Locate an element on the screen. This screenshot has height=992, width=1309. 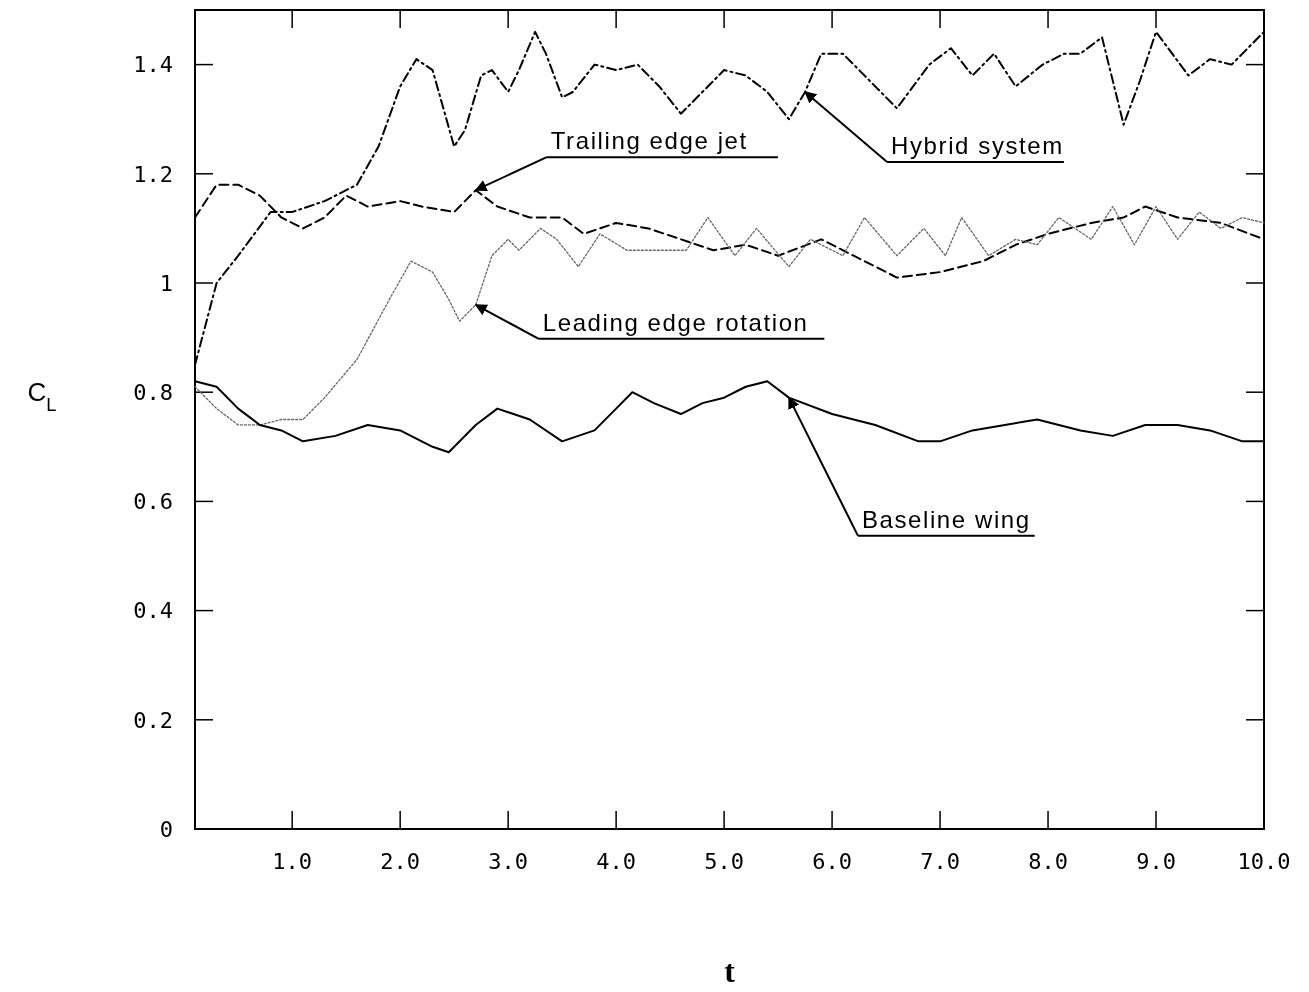
x-tick-label: 10.0 is located at coordinates (1264, 861).